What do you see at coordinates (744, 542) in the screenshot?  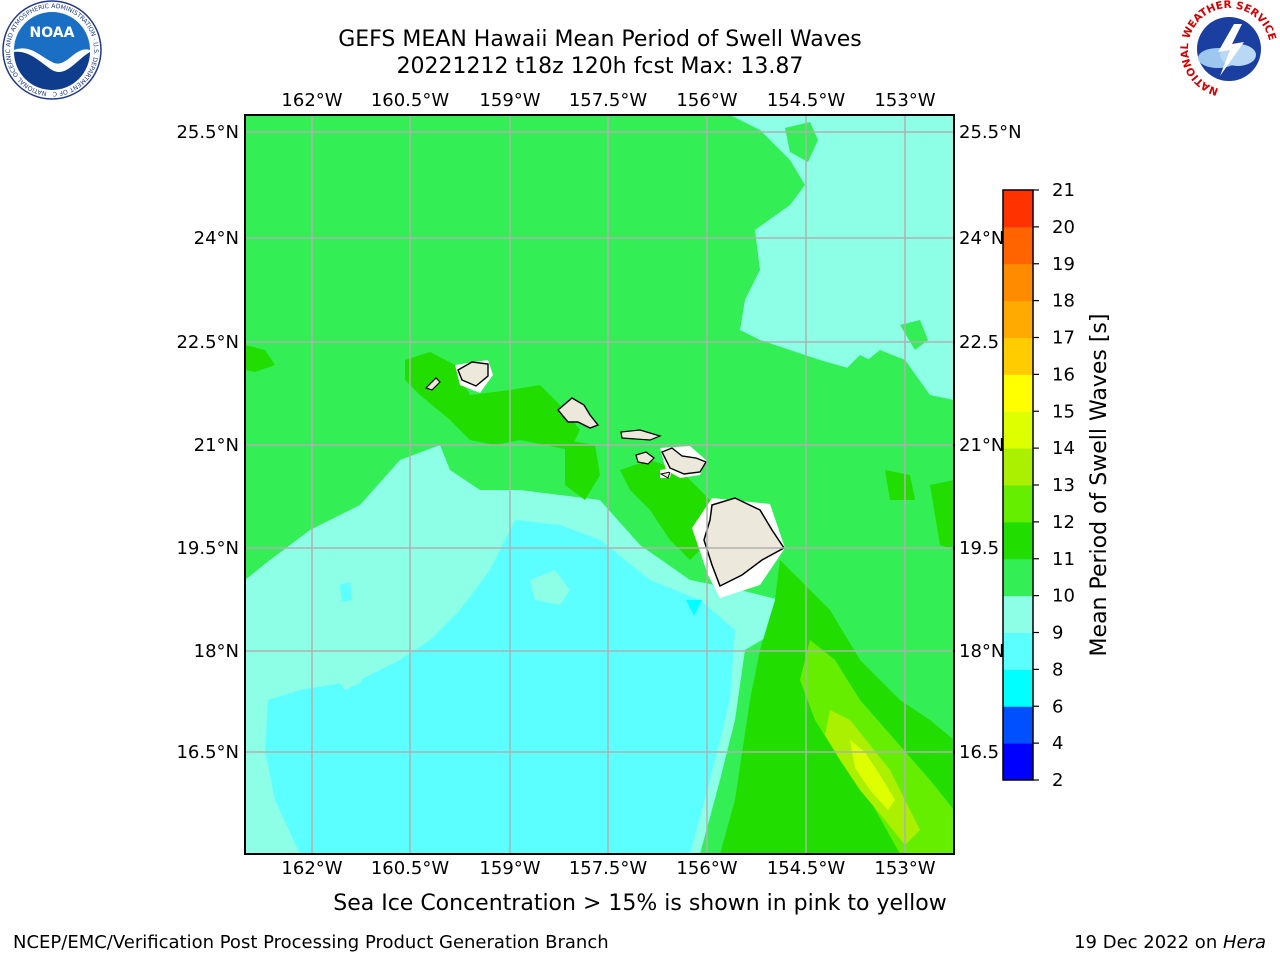 I see `big-island` at bounding box center [744, 542].